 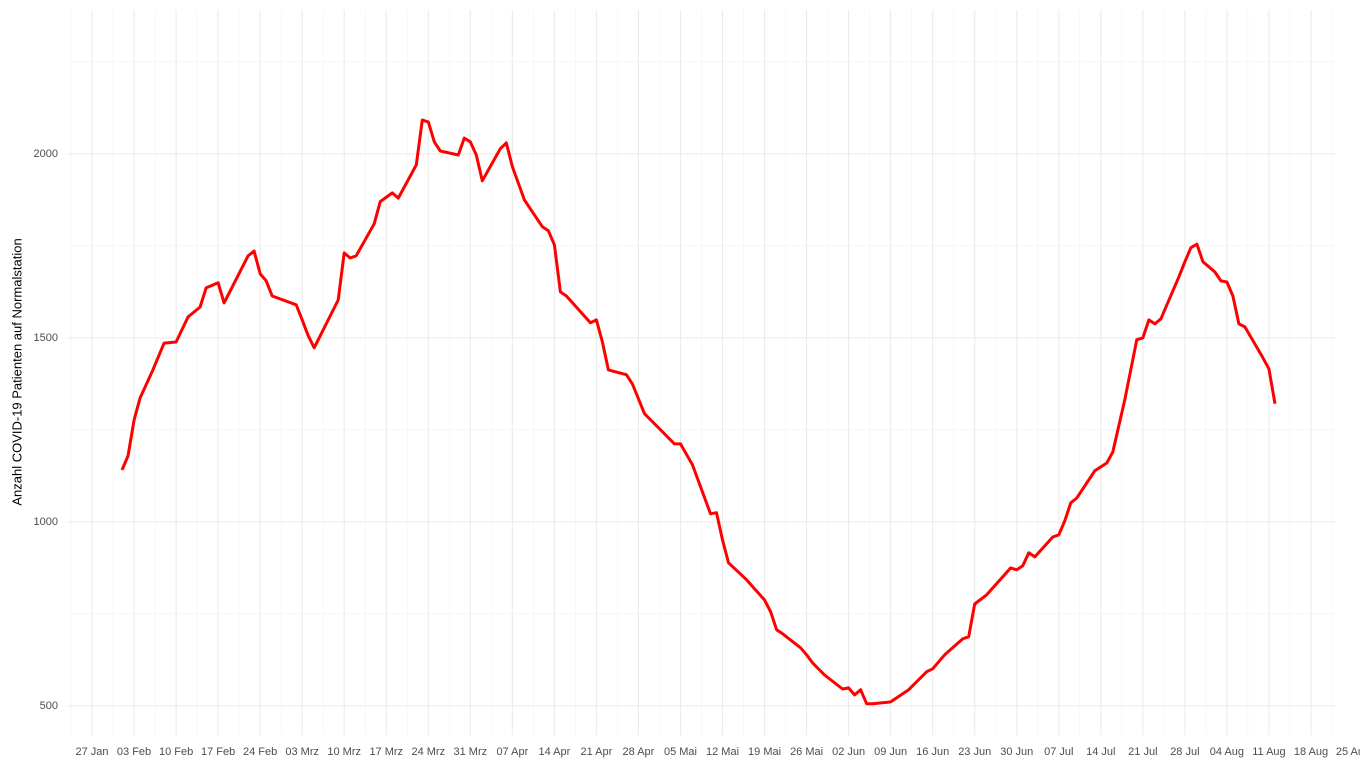 I want to click on x-tick-label: 23 Jun, so click(x=974, y=752).